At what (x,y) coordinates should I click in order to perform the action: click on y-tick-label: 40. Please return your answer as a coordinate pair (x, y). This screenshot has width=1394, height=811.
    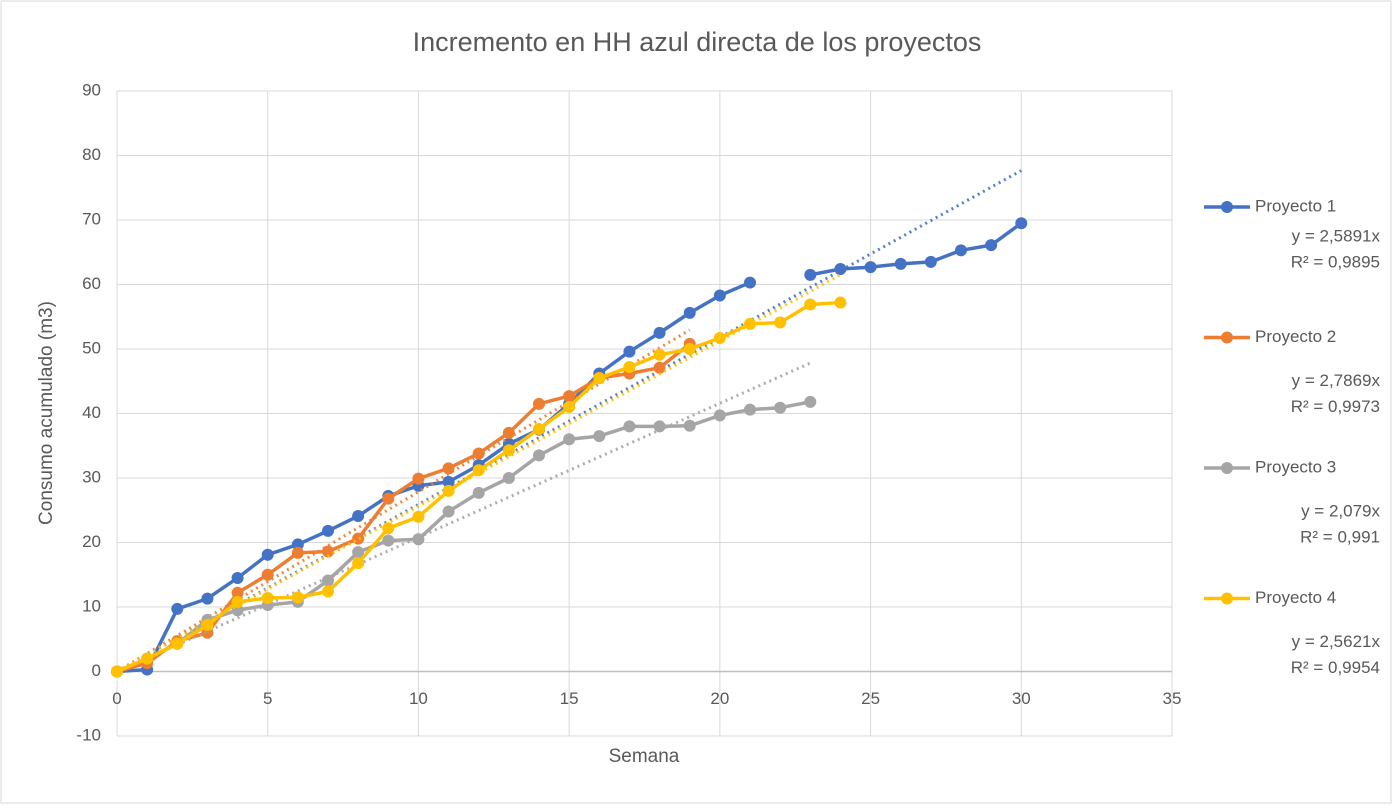
    Looking at the image, I should click on (91, 412).